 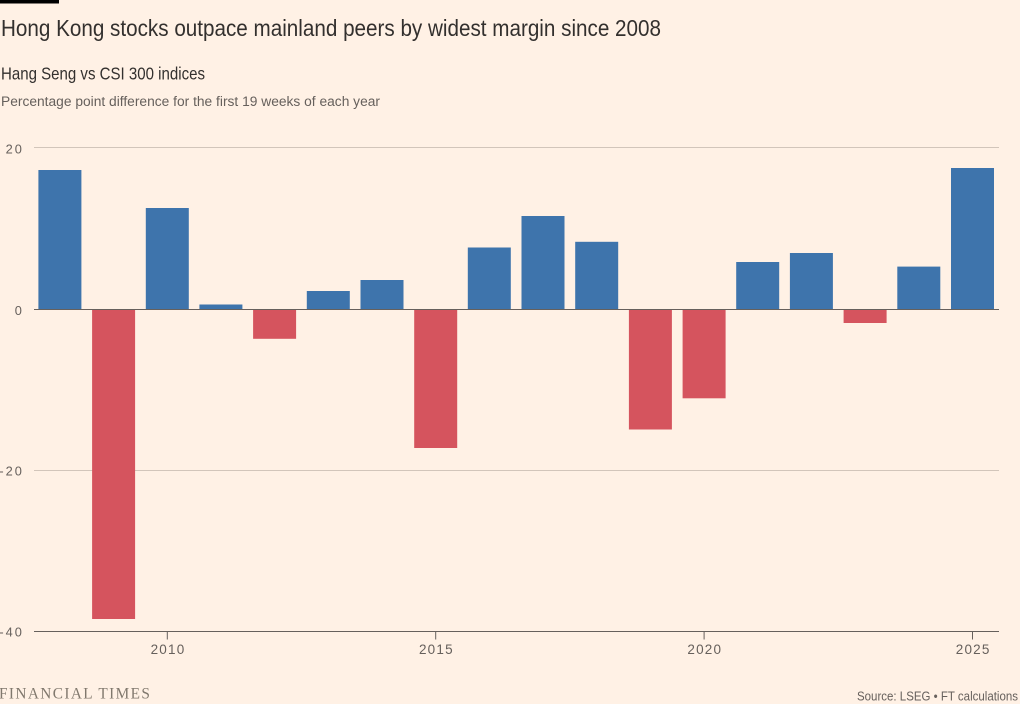 I want to click on svg-text: Hang Seng vs CSI 300 indices, so click(x=103, y=74).